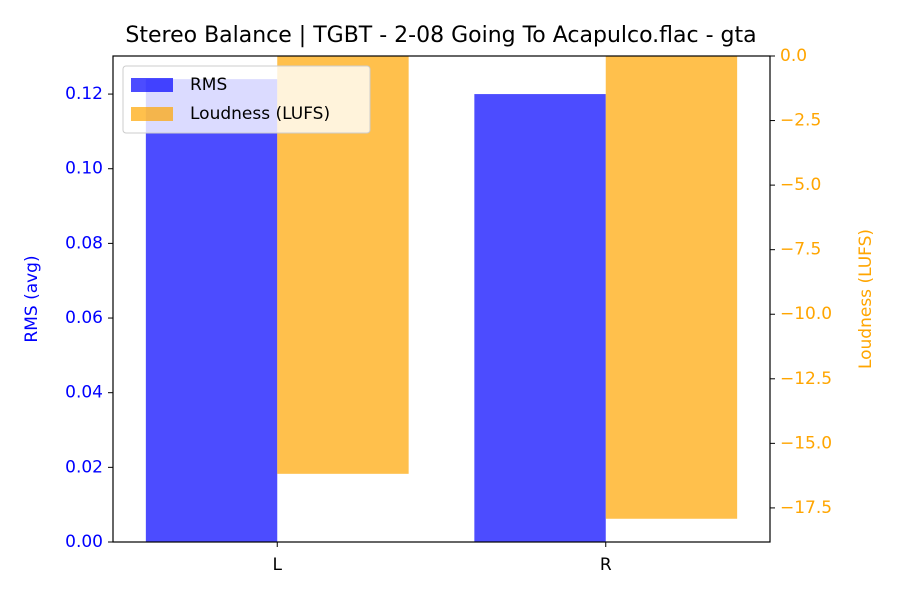 Image resolution: width=900 pixels, height=604 pixels. What do you see at coordinates (32, 298) in the screenshot?
I see `y-axis-label: RMS (avg)` at bounding box center [32, 298].